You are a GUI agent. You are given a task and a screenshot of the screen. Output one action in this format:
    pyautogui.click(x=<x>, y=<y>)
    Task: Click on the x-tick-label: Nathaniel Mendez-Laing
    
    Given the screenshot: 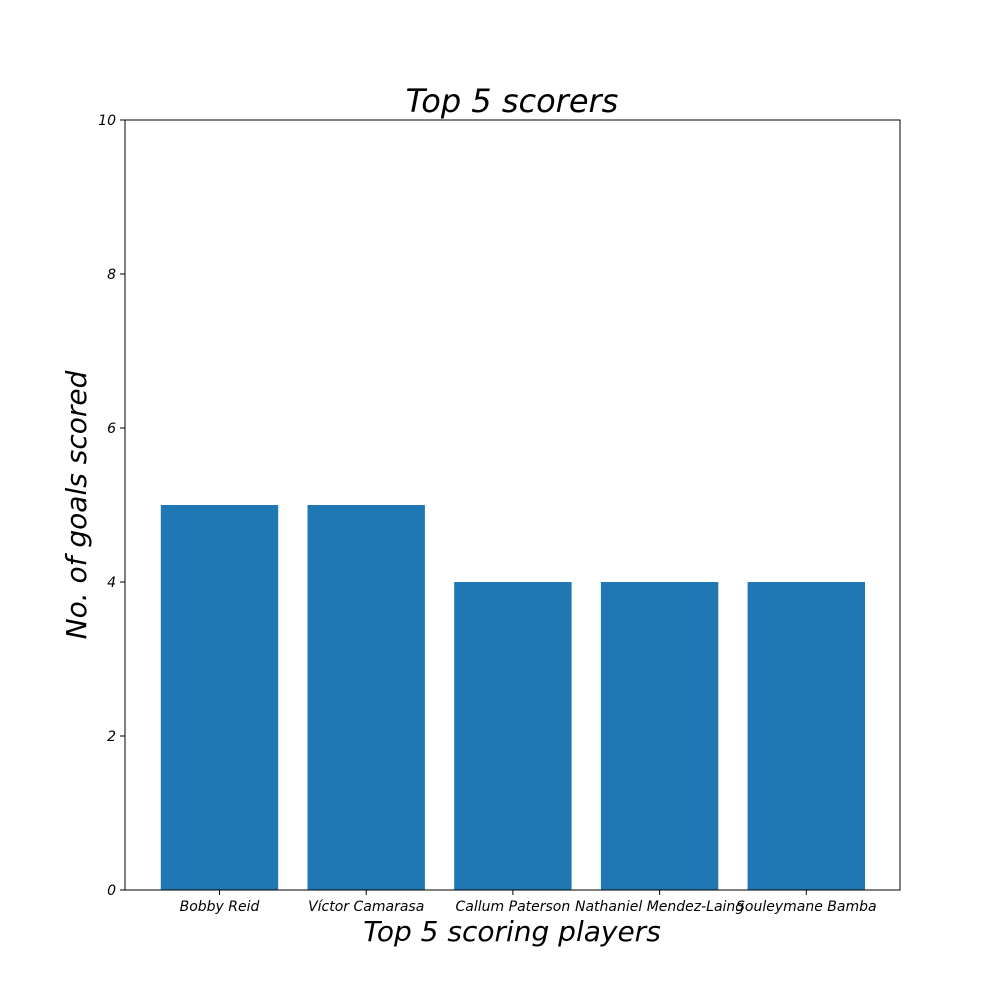 What is the action you would take?
    pyautogui.click(x=659, y=907)
    